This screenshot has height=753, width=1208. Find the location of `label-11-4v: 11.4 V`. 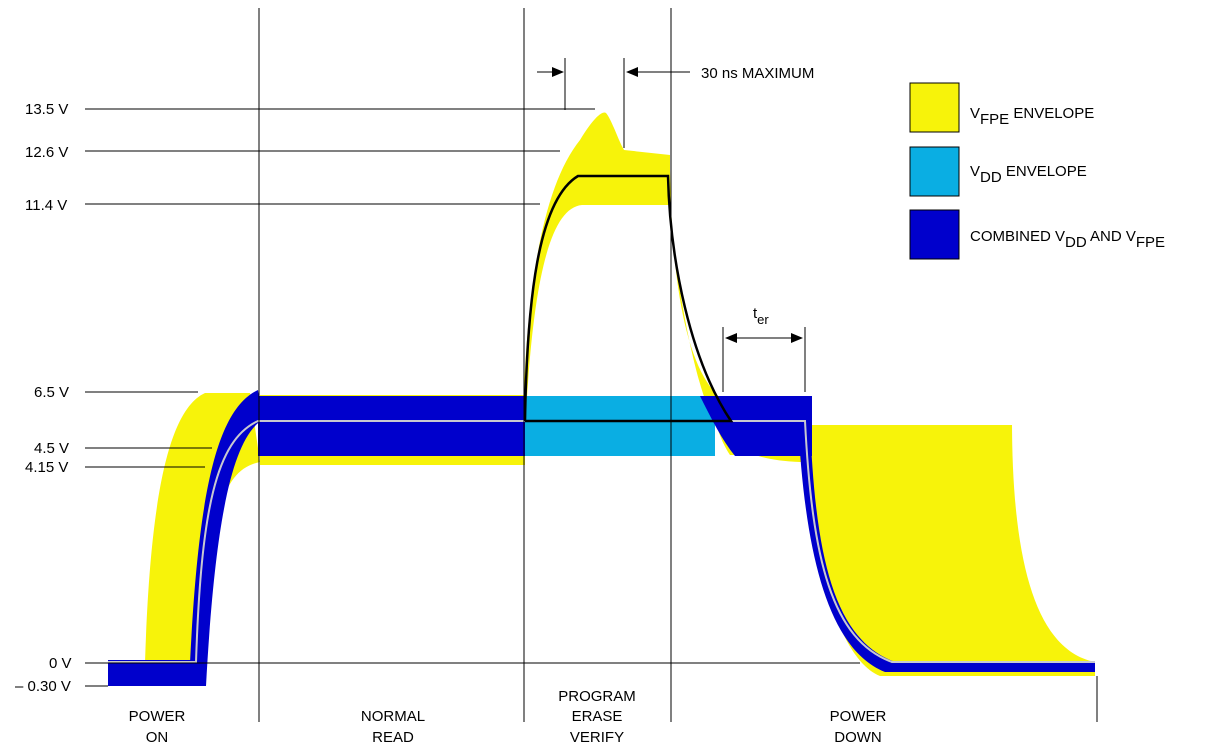

label-11-4v: 11.4 V is located at coordinates (46, 205).